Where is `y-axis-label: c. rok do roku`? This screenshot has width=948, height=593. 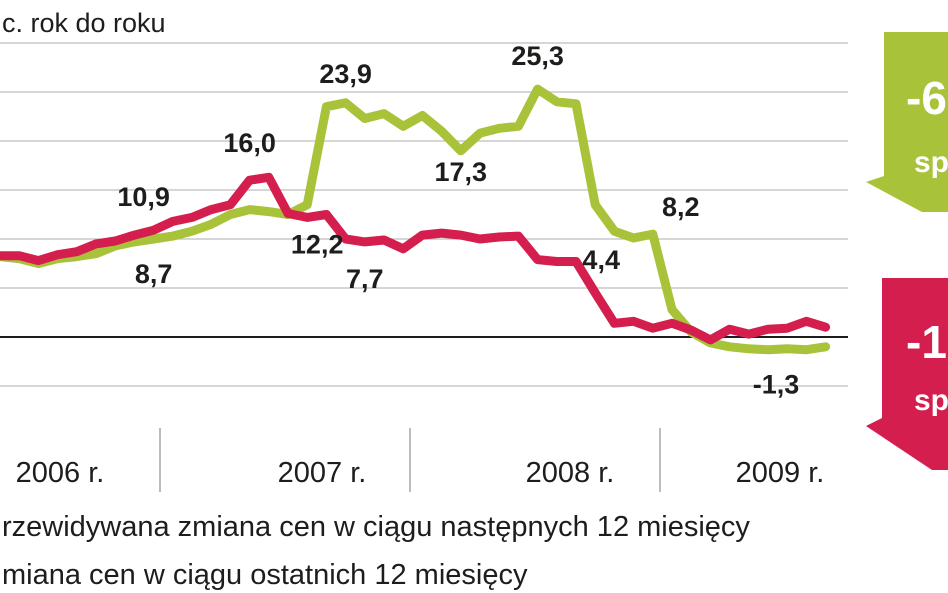
y-axis-label: c. rok do roku is located at coordinates (84, 23).